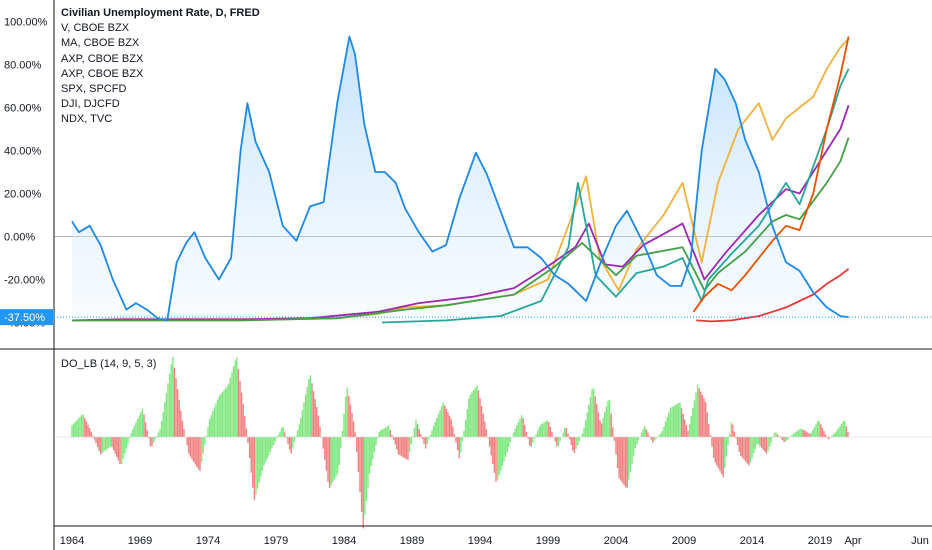 The image size is (932, 550). What do you see at coordinates (102, 73) in the screenshot?
I see `legend-item-axp-2: AXP, CBOE BZX` at bounding box center [102, 73].